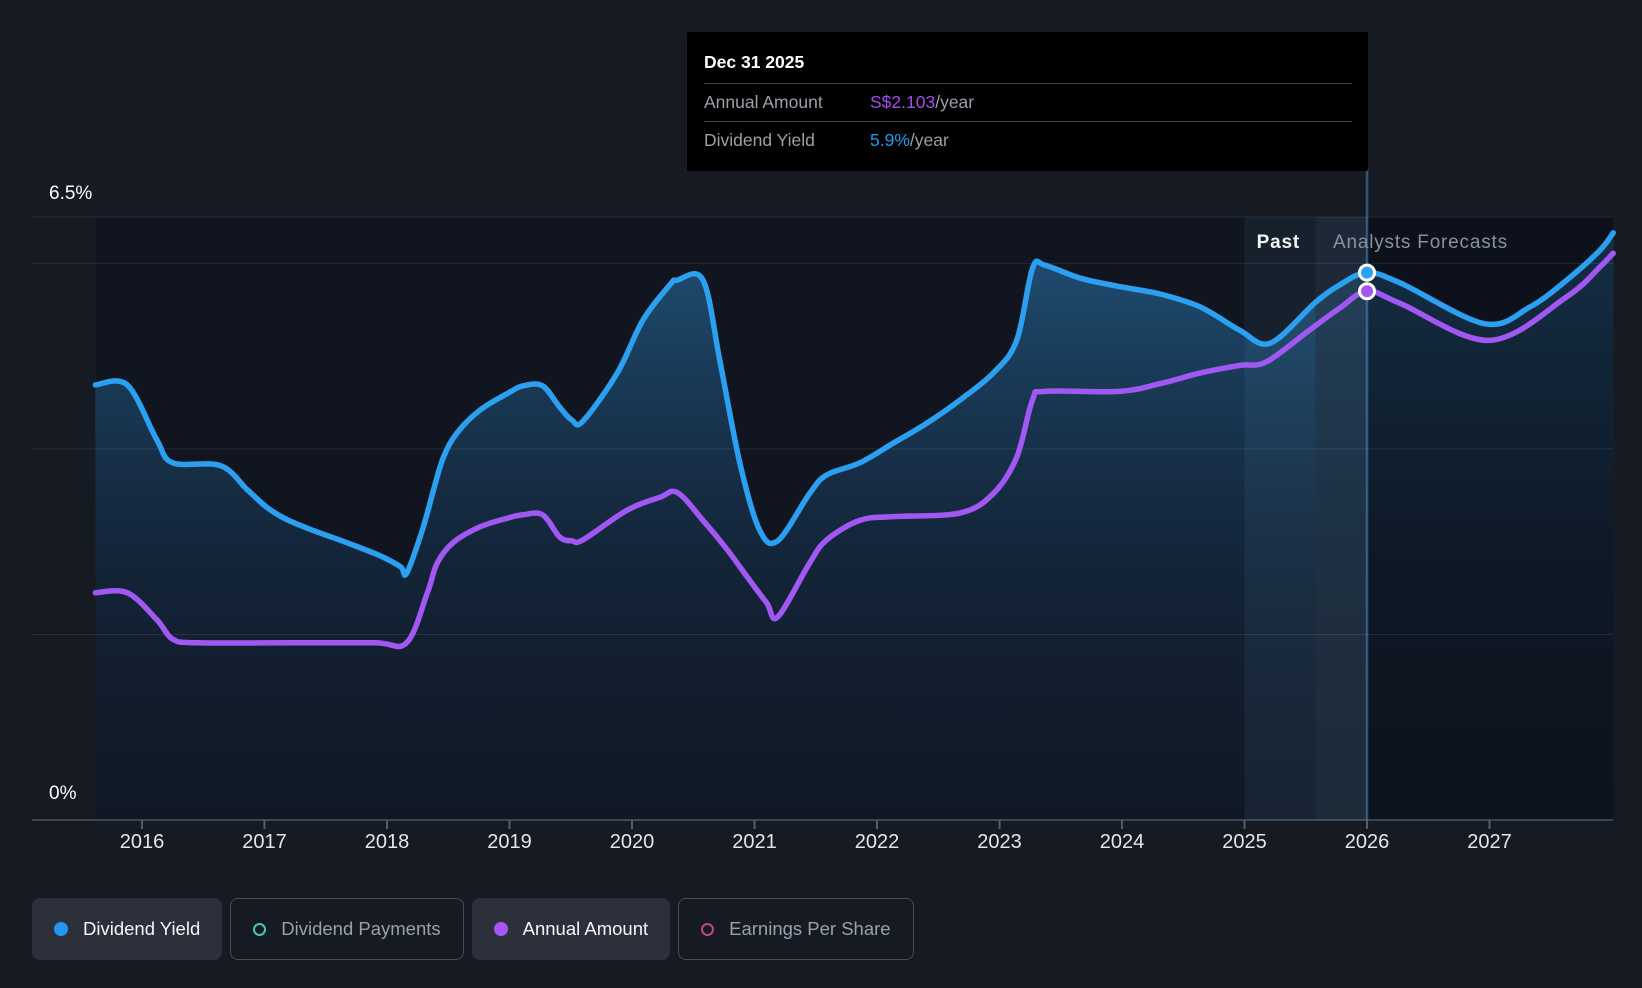 The image size is (1642, 988). I want to click on y-axis-min-label: 0%, so click(63, 793).